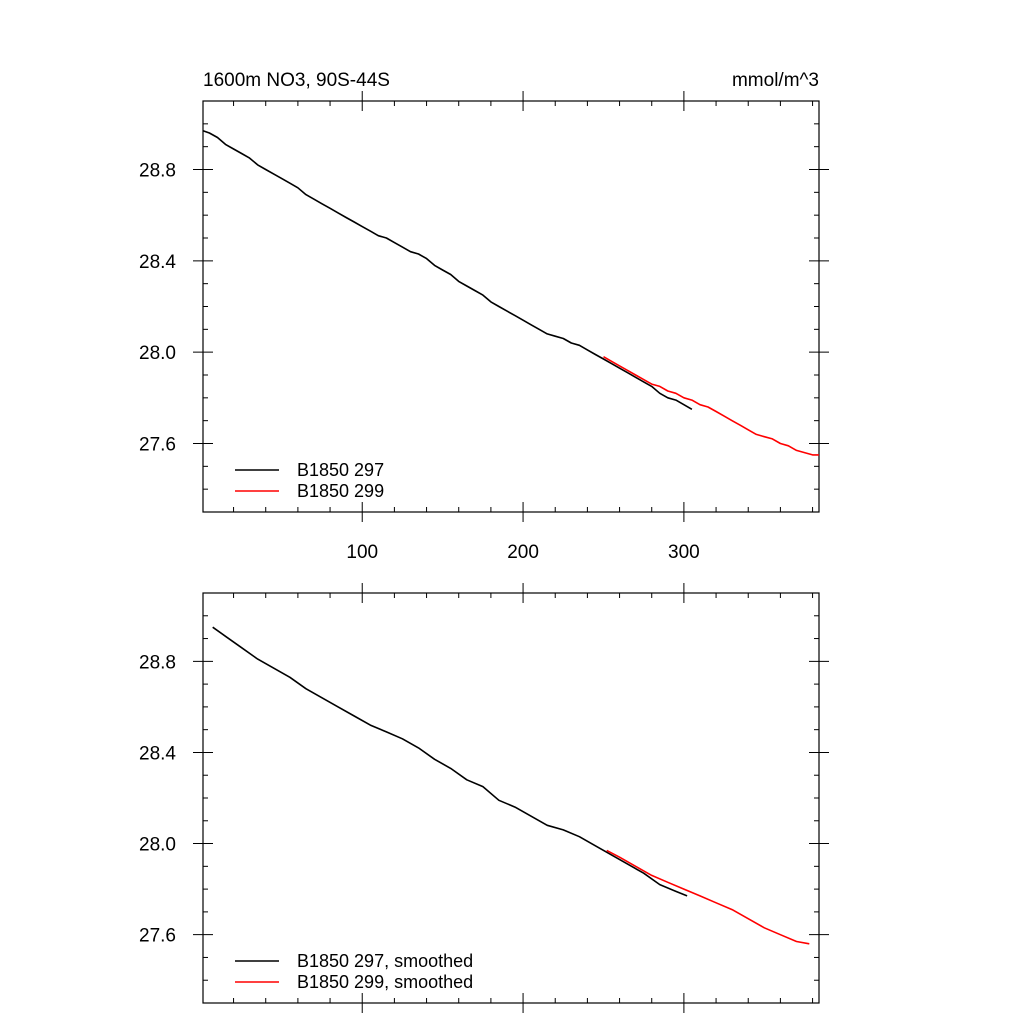 This screenshot has width=1024, height=1024. Describe the element at coordinates (385, 961) in the screenshot. I see `legend-label: B1850 297, smoothed` at that location.